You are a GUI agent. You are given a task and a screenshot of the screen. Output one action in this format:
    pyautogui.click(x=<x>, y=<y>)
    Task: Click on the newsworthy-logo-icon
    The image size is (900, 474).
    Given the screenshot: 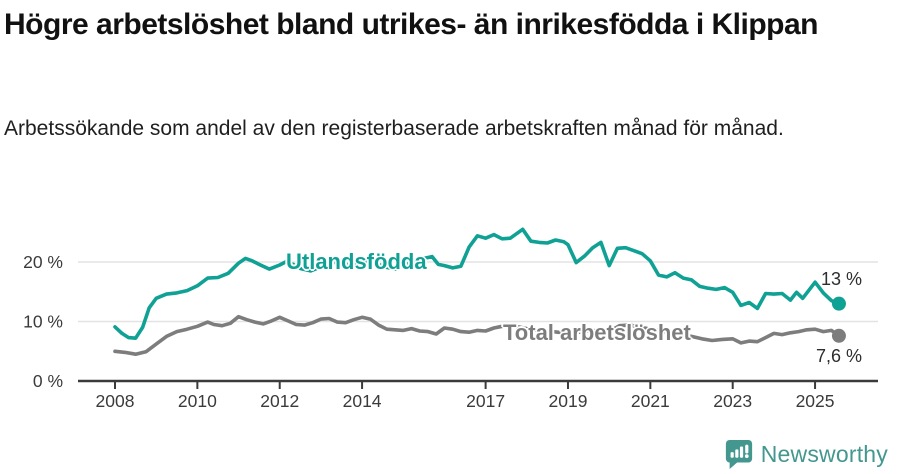 What is the action you would take?
    pyautogui.click(x=739, y=454)
    